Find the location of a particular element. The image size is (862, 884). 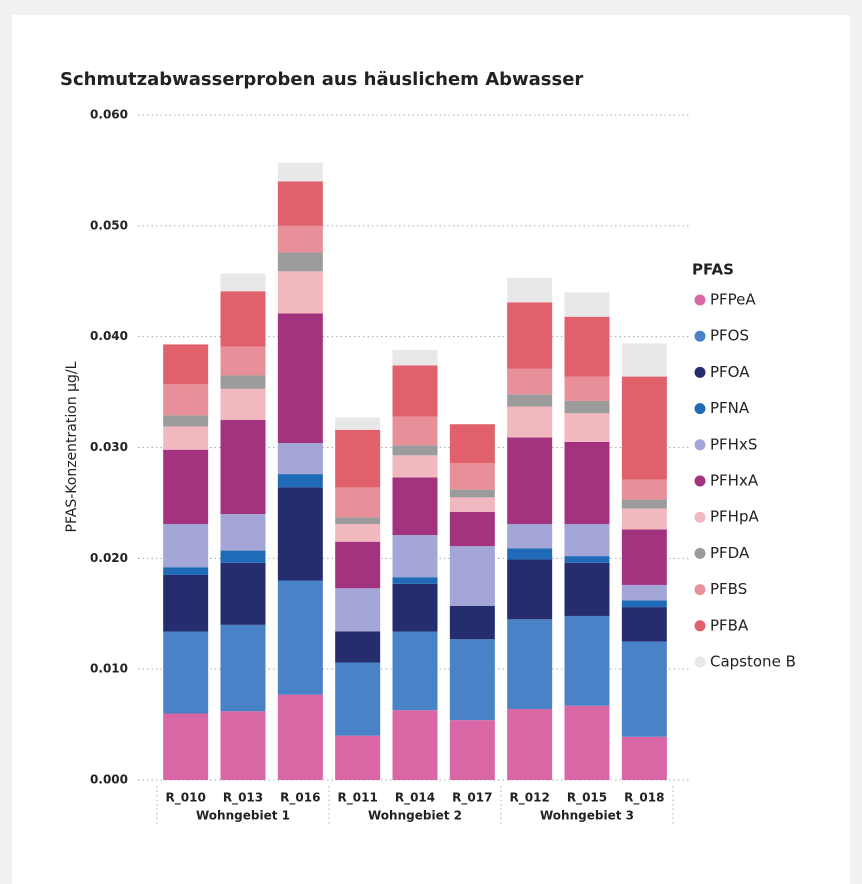

legend-label: PFHpA is located at coordinates (734, 517).